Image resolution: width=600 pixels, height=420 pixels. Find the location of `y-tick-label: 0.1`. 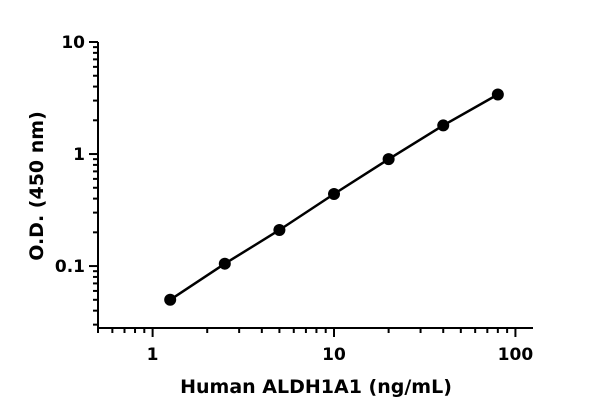

y-tick-label: 0.1 is located at coordinates (70, 267).